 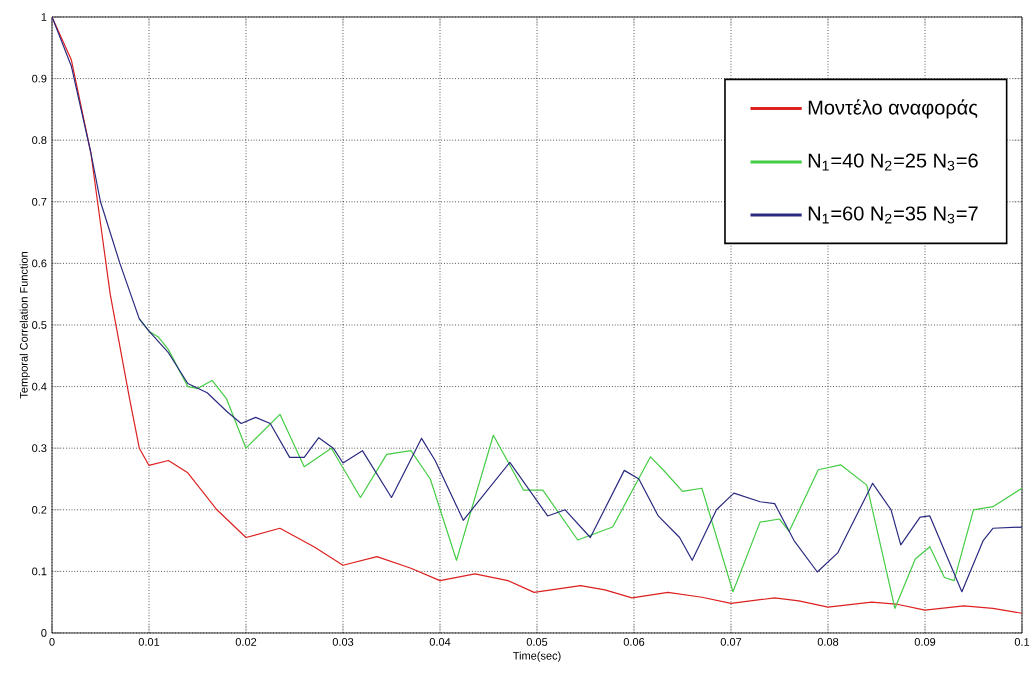 What do you see at coordinates (24, 325) in the screenshot?
I see `y-axis-title: Temporal Correlation Function` at bounding box center [24, 325].